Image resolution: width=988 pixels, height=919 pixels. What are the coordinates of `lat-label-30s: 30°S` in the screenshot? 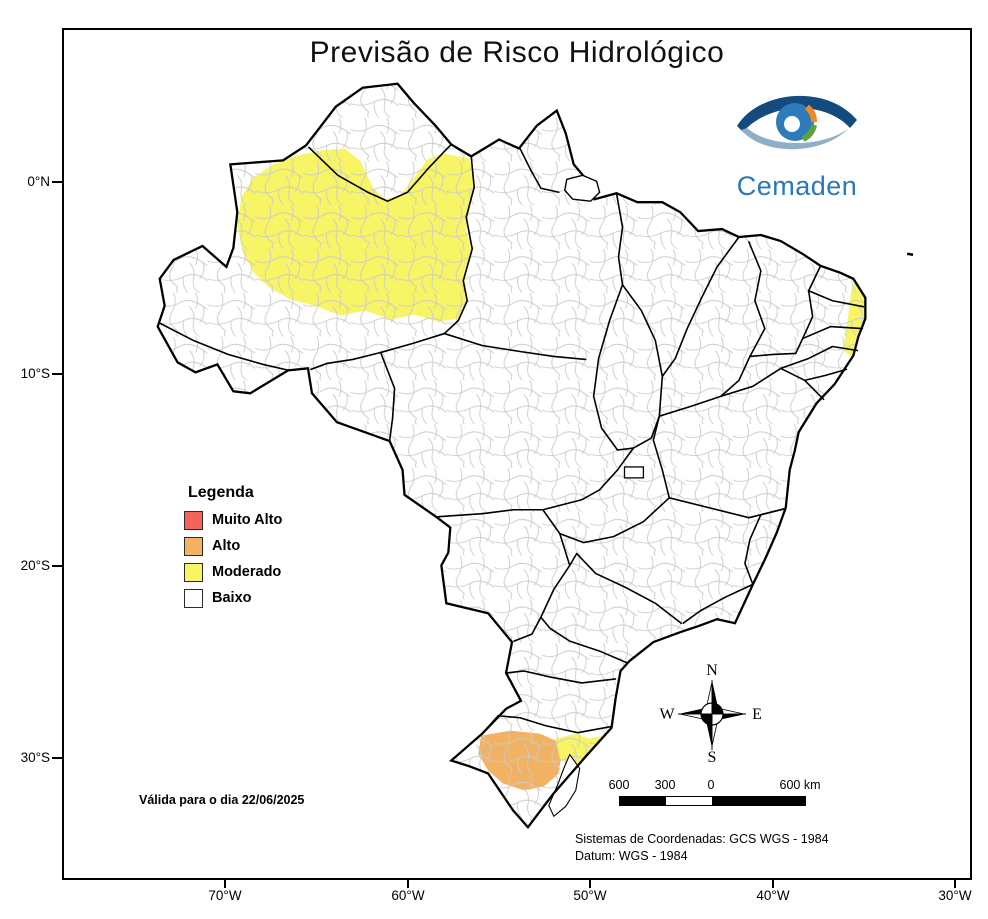 It's located at (35, 757).